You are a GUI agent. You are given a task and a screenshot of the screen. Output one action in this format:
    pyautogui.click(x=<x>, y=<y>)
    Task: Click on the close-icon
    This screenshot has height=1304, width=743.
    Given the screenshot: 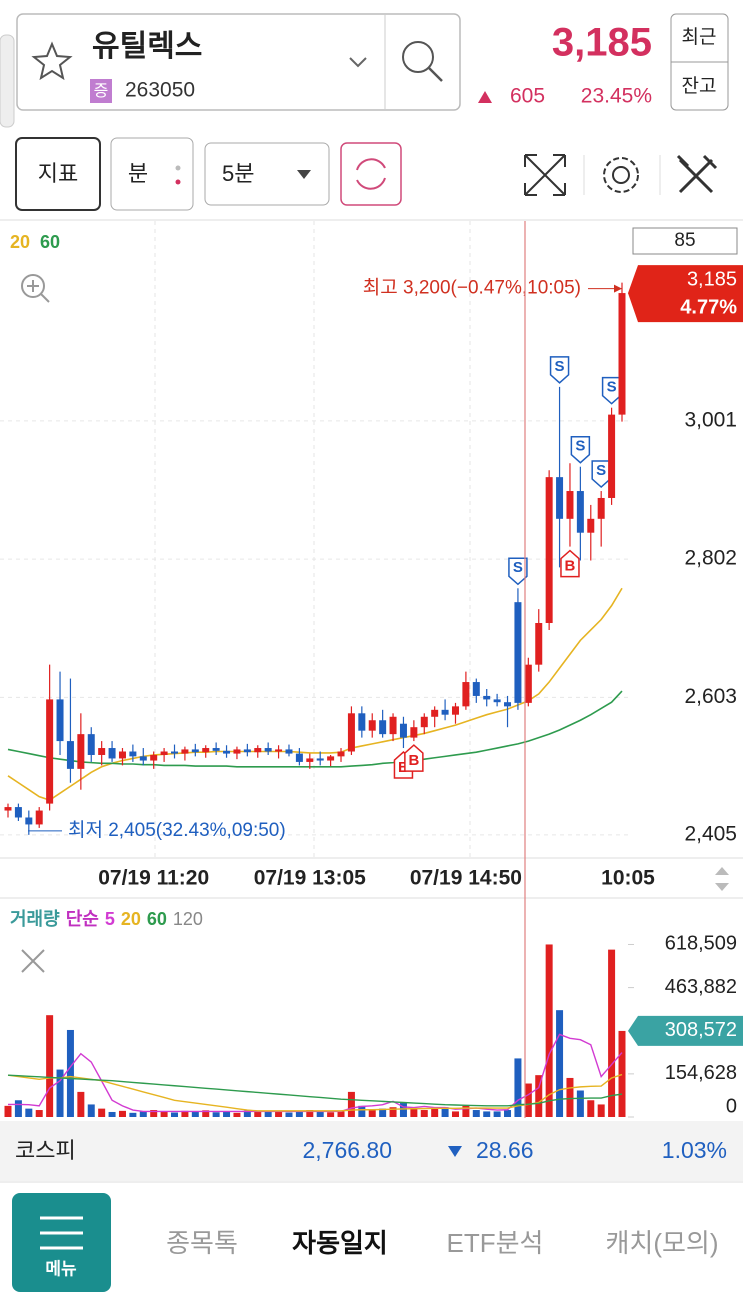 What is the action you would take?
    pyautogui.click(x=33, y=961)
    